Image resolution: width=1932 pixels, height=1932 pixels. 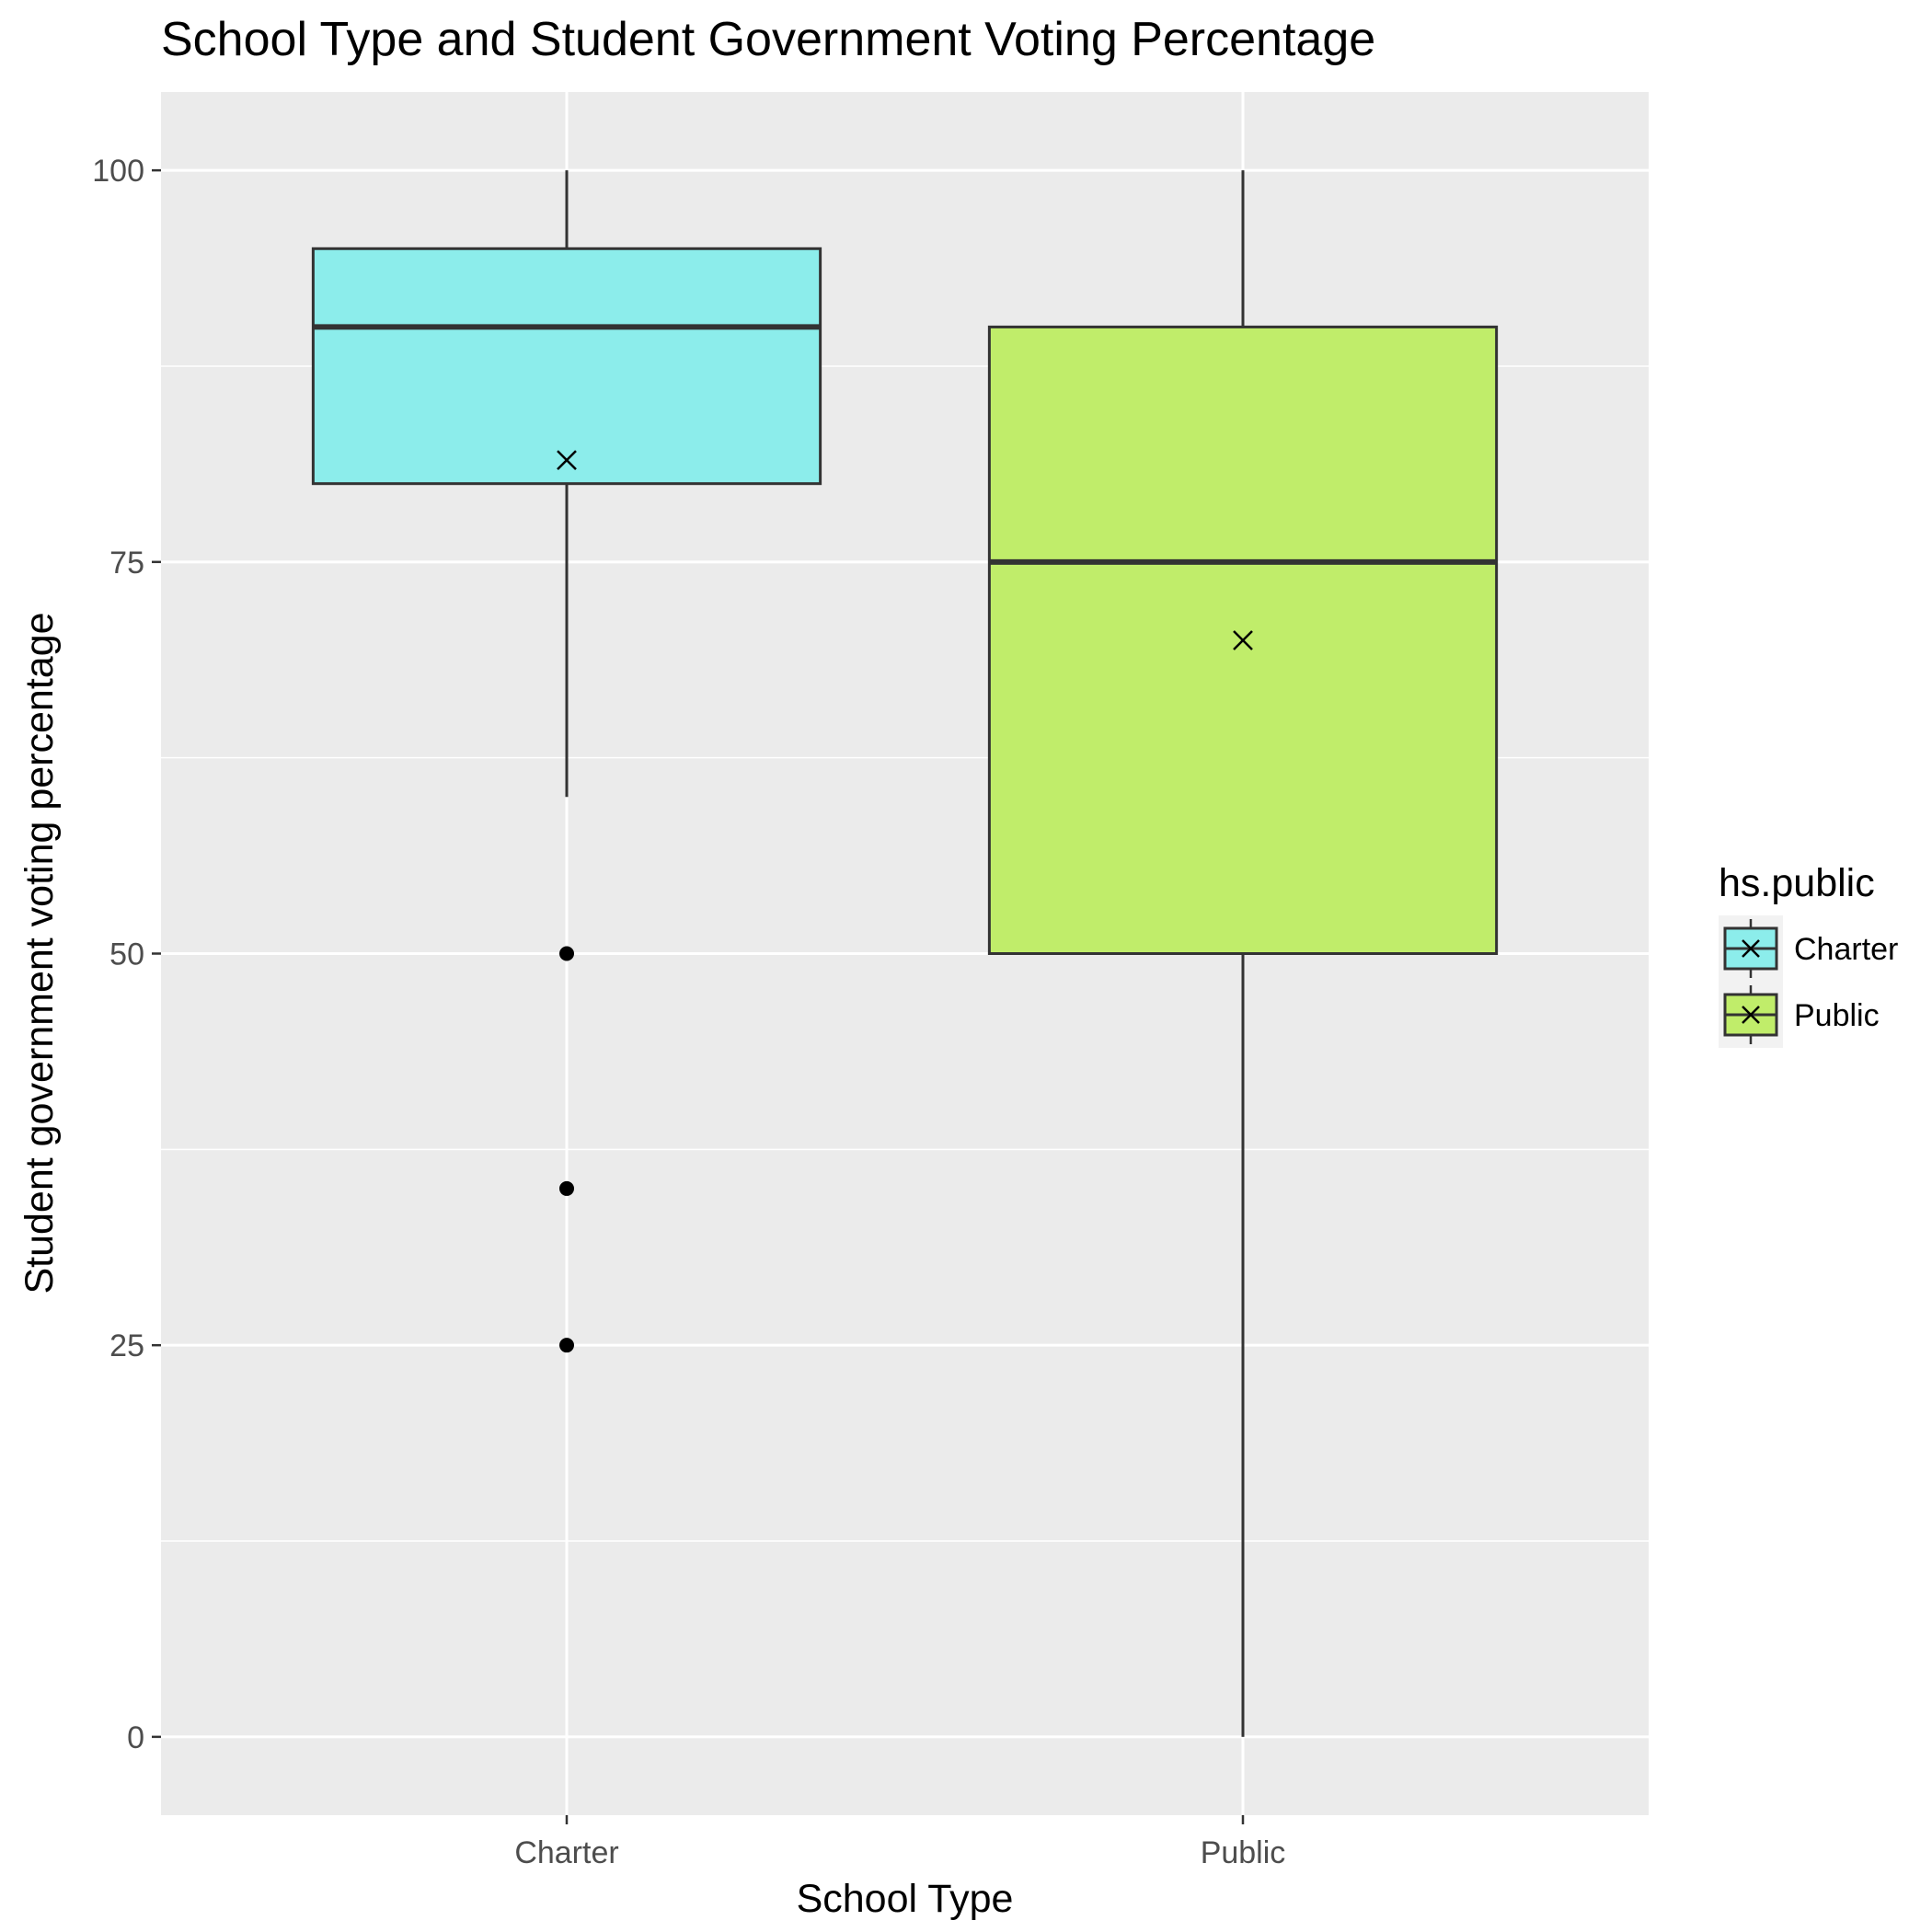 I want to click on legend-key-public, so click(x=1751, y=1015).